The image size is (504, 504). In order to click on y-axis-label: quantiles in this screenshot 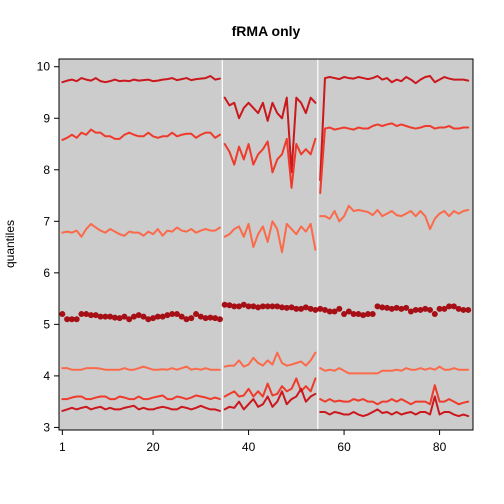, I will do `click(10, 244)`.